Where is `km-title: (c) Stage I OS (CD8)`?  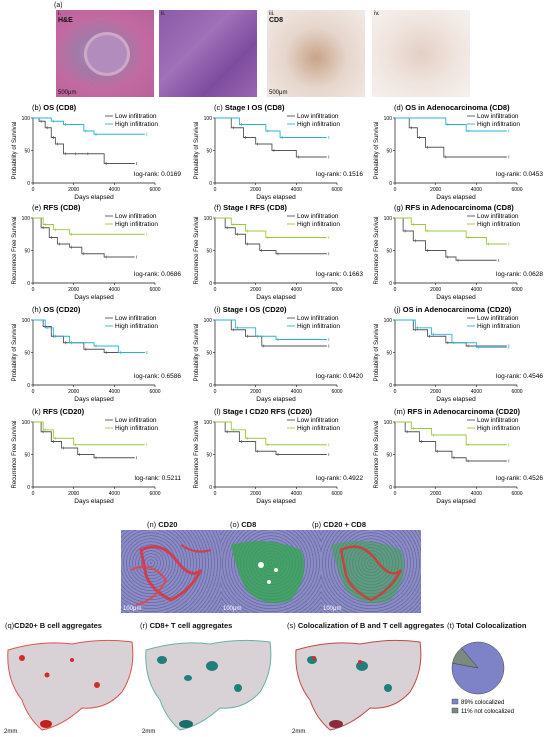
km-title: (c) Stage I OS (CD8) is located at coordinates (249, 107).